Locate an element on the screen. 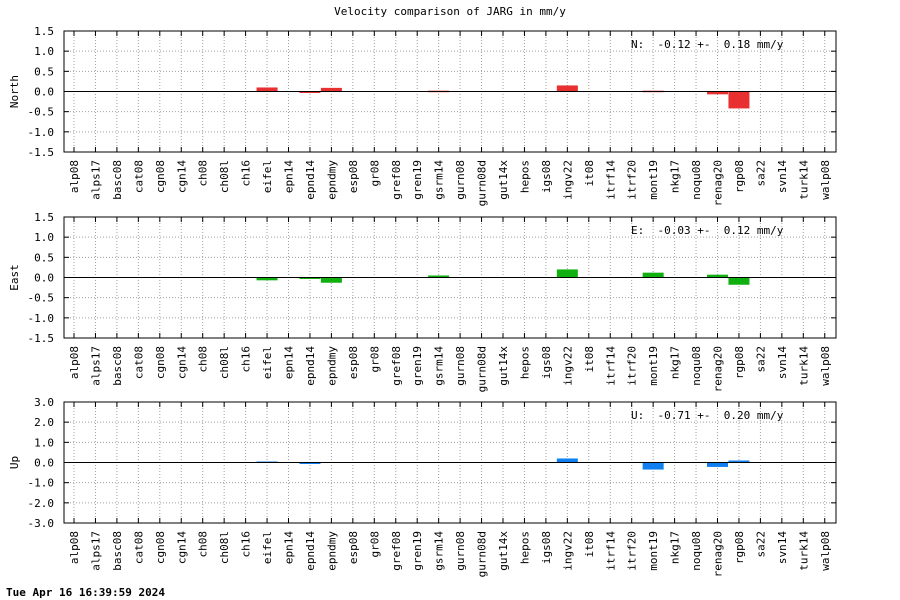 The width and height of the screenshot is (900, 600). x-tick-label-renag20: renag20 is located at coordinates (718, 554).